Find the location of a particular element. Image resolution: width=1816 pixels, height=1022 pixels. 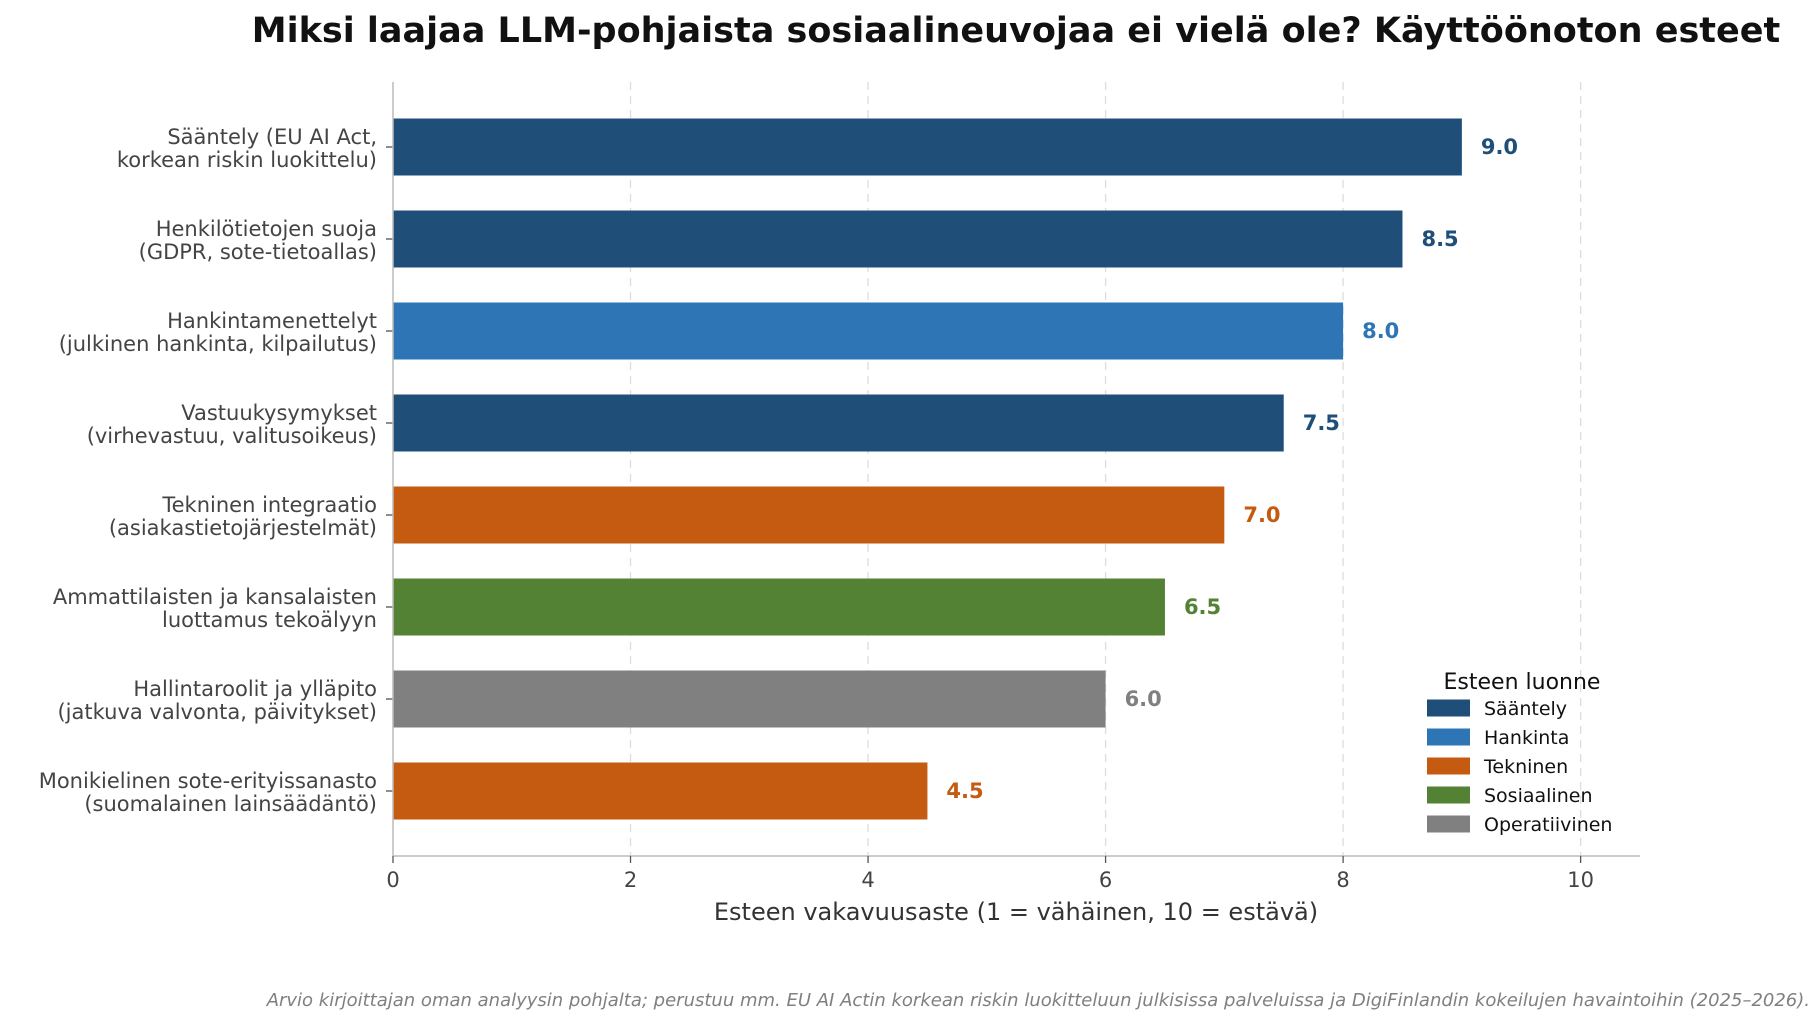

x-tick-label: 2 is located at coordinates (630, 880).